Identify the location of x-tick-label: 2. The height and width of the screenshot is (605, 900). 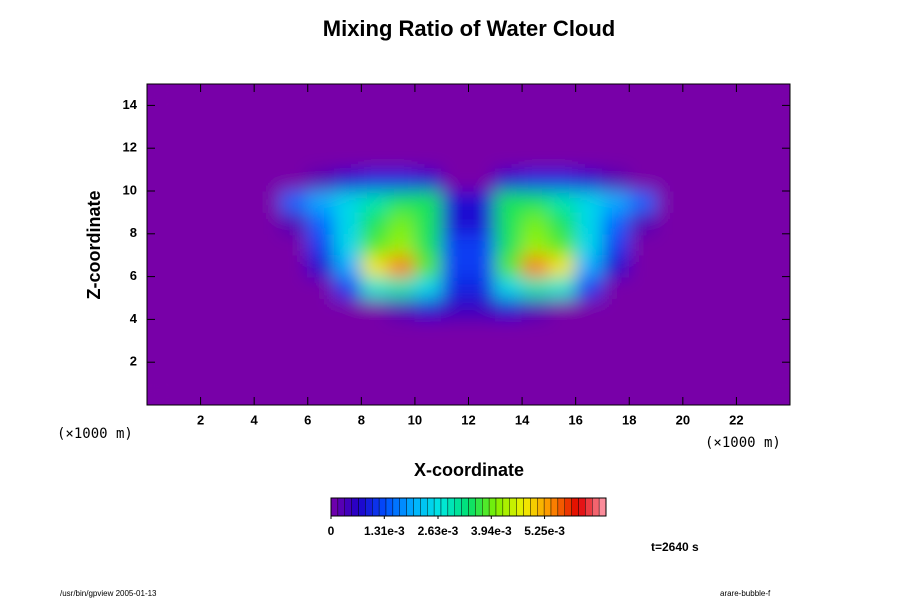
(200, 419).